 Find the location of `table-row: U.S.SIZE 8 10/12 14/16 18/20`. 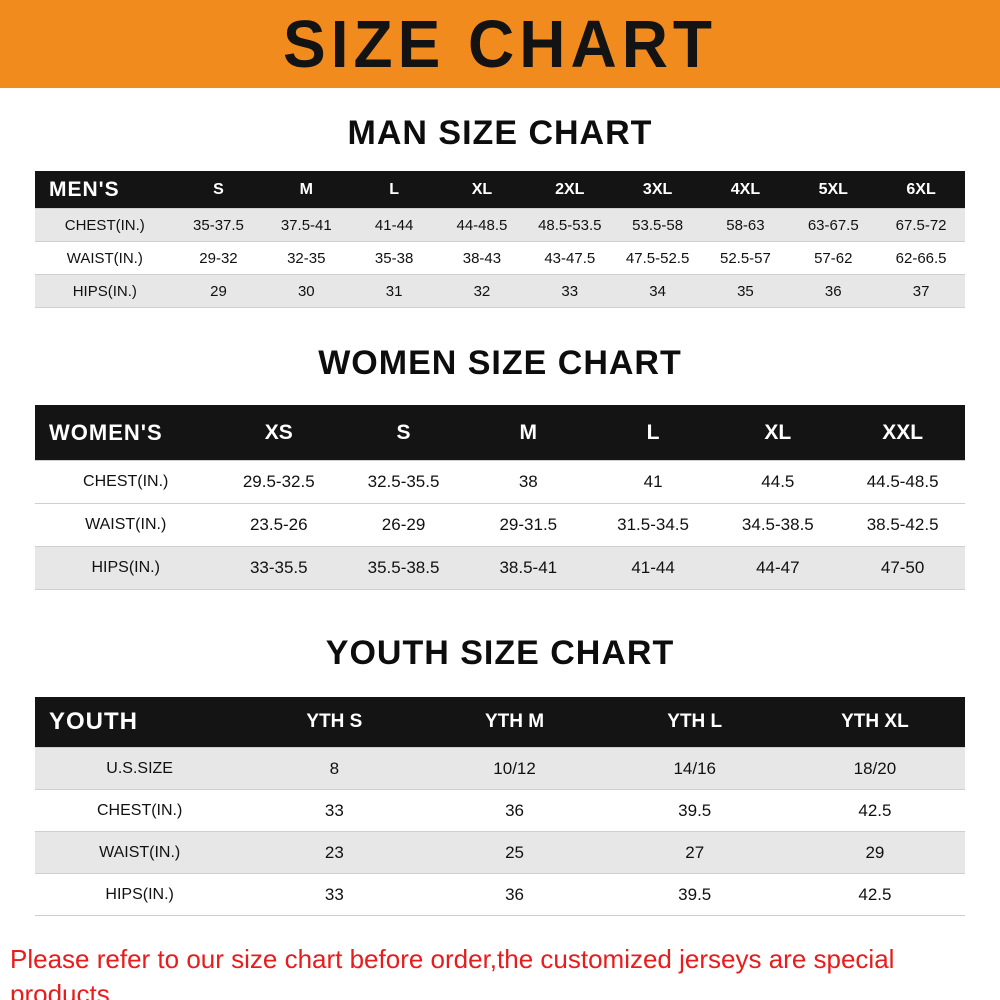

table-row: U.S.SIZE 8 10/12 14/16 18/20 is located at coordinates (500, 768).